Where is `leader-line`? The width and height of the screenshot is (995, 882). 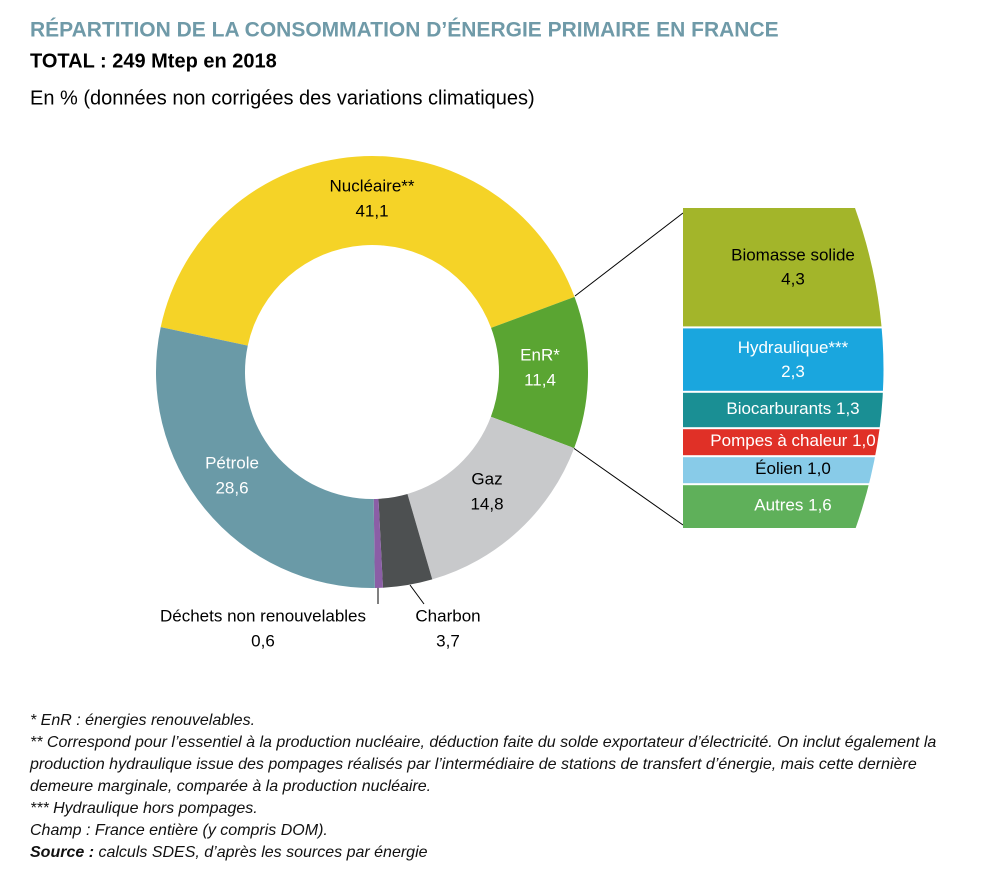
leader-line is located at coordinates (417, 594).